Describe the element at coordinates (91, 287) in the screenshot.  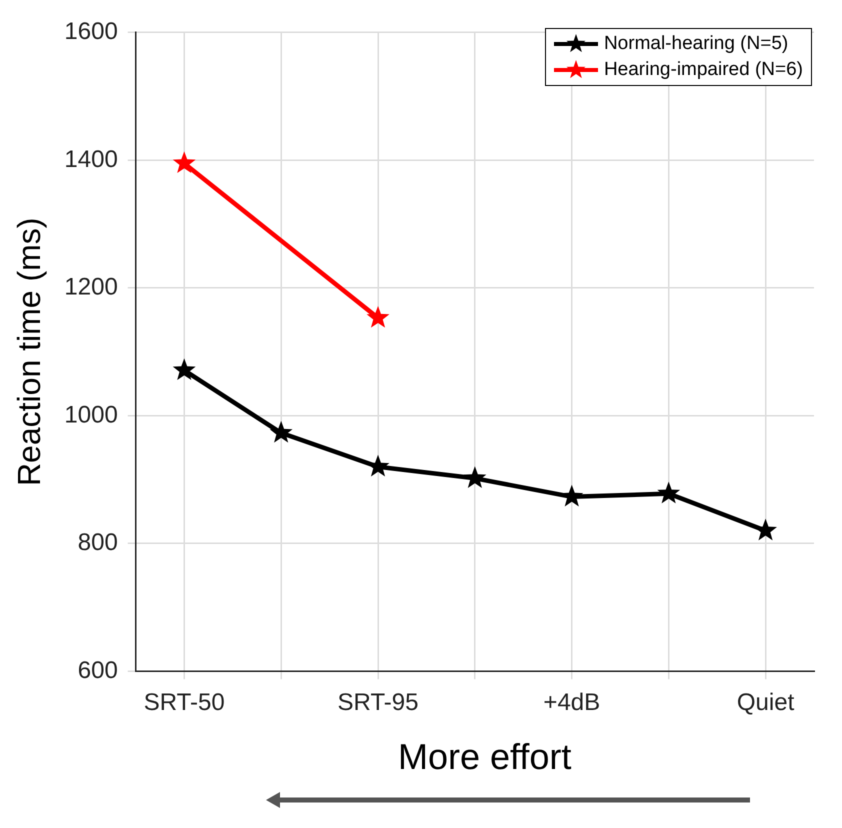
I see `y-tick-label: 1200` at that location.